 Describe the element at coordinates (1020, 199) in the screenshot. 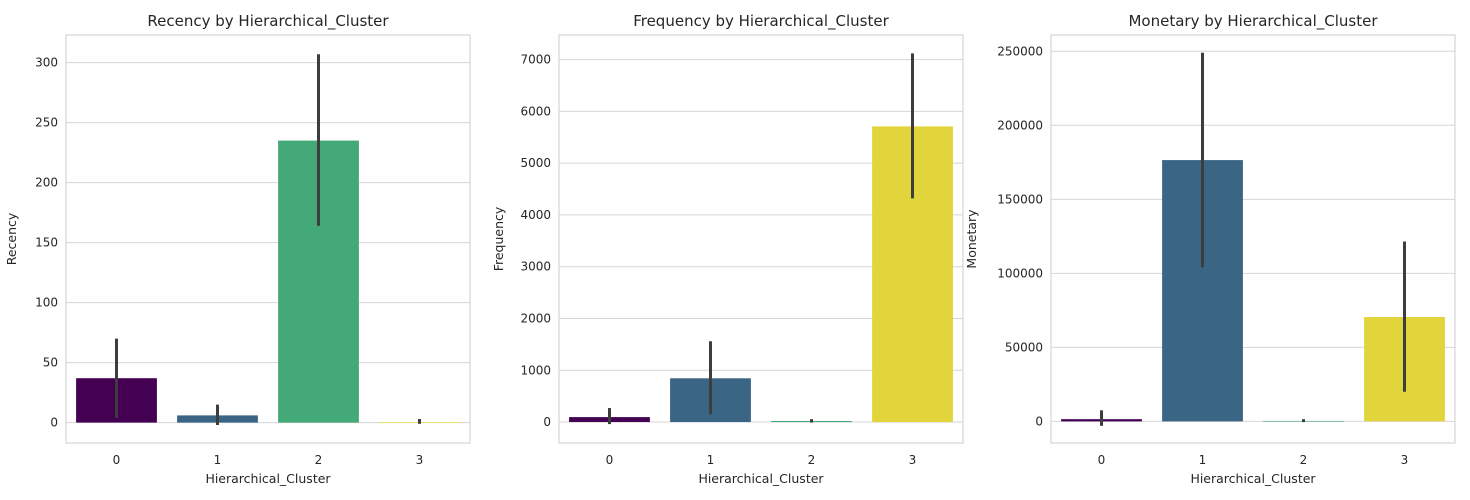

I see `y-tick-label: 150000` at that location.